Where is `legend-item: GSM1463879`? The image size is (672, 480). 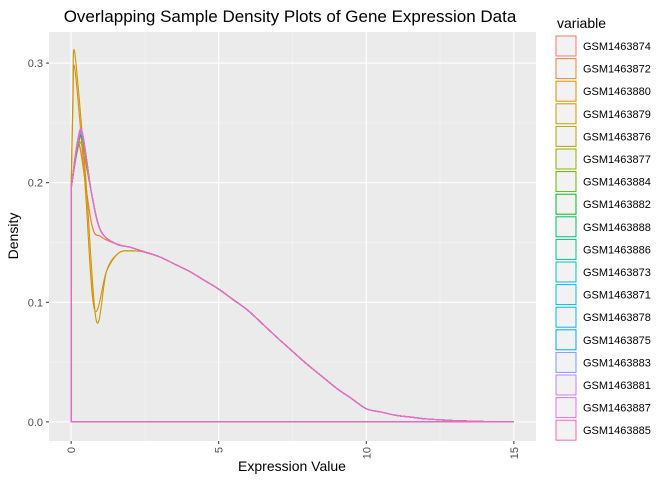 legend-item: GSM1463879 is located at coordinates (603, 114).